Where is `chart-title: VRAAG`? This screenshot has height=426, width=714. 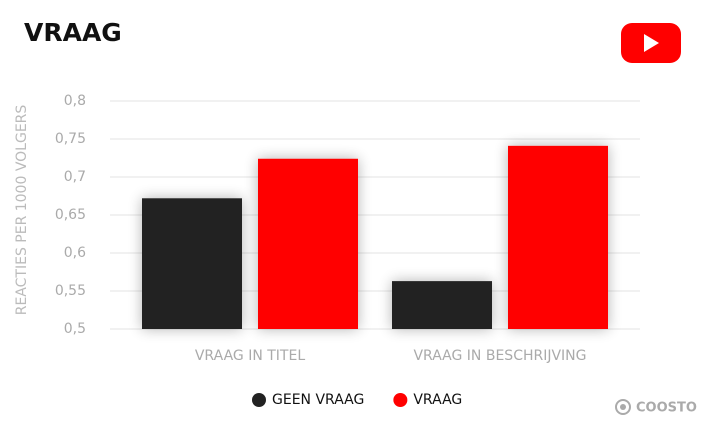
chart-title: VRAAG is located at coordinates (73, 32).